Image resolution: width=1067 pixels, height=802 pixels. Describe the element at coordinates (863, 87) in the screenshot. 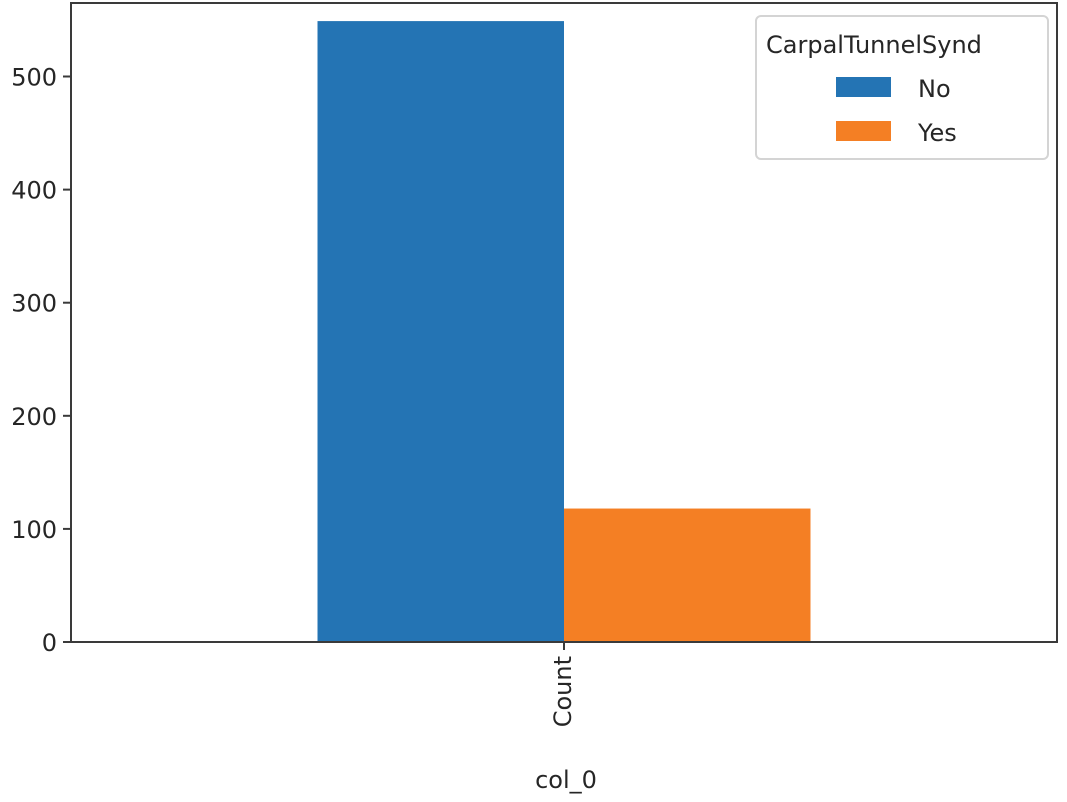

I see `legend-swatch-no` at that location.